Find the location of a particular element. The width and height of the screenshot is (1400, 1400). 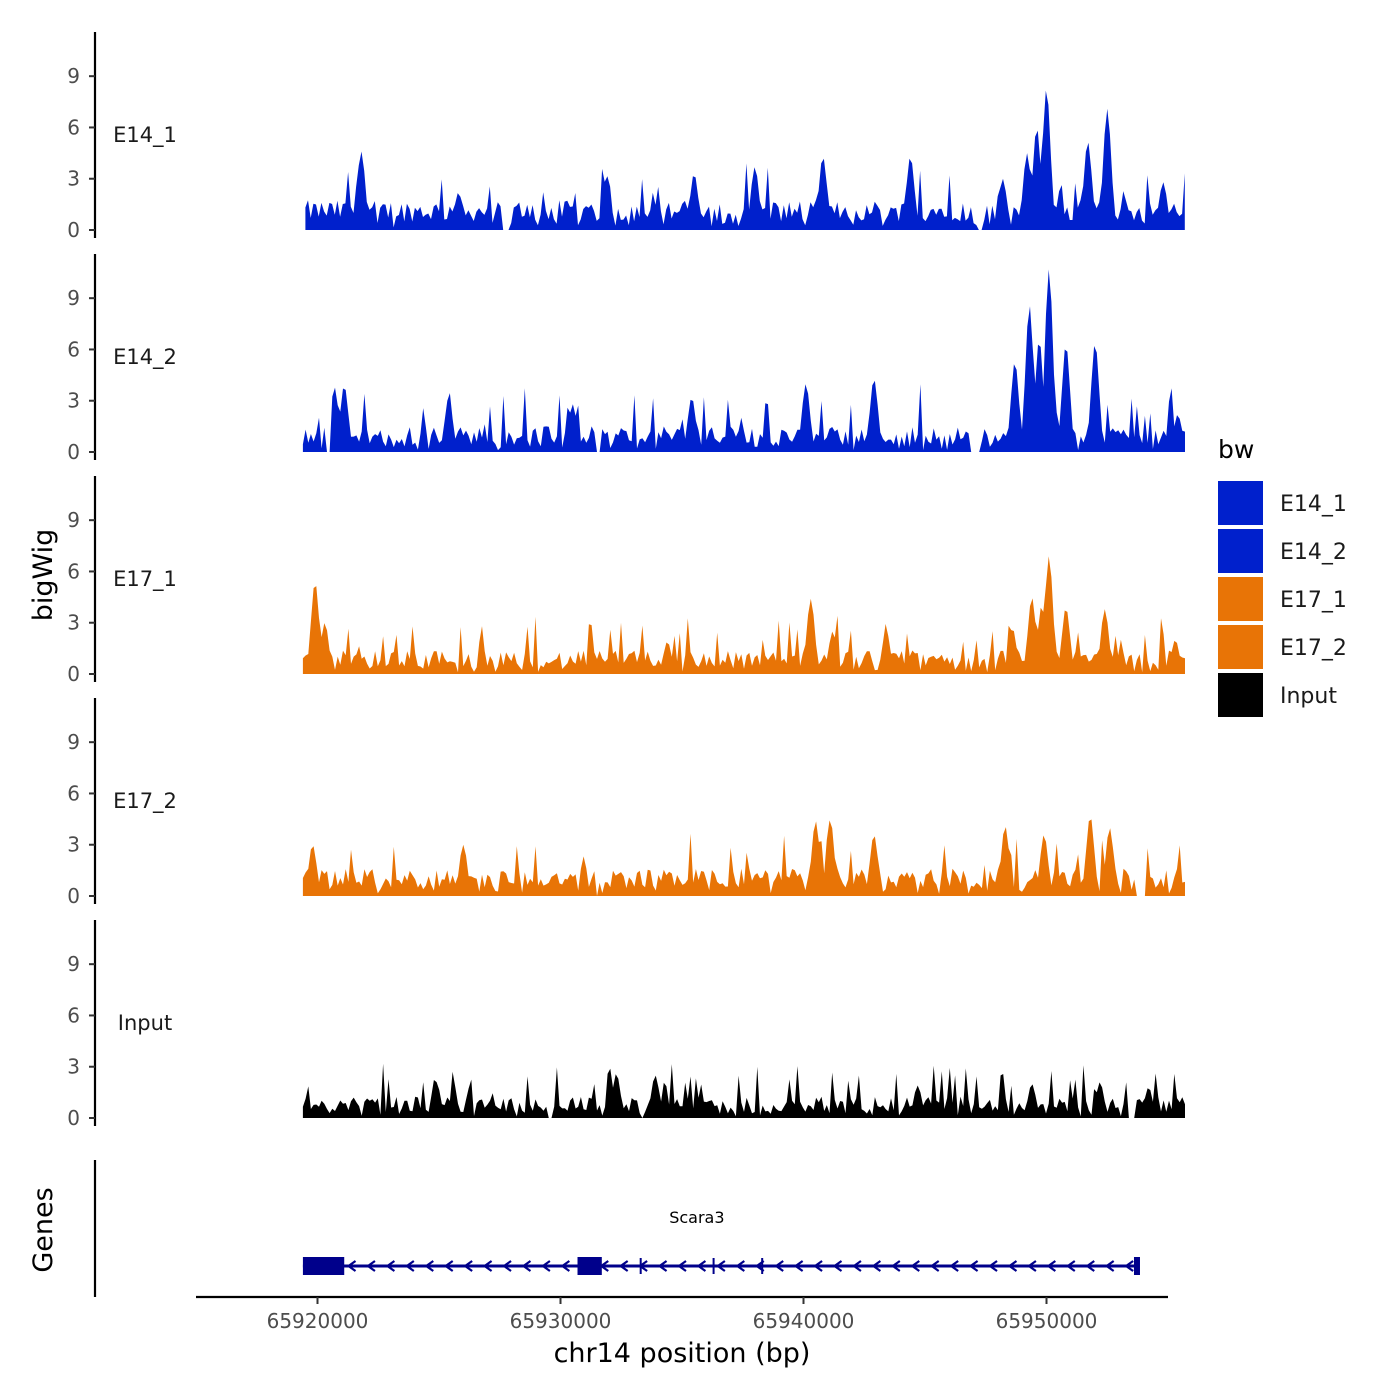

track-label-e14-1: E14_1 is located at coordinates (145, 135).